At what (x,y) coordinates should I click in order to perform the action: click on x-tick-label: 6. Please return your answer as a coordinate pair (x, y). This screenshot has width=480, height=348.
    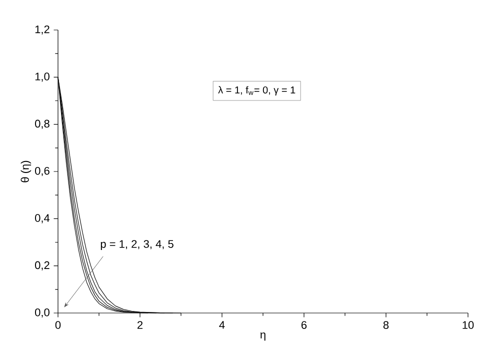
    Looking at the image, I should click on (304, 325).